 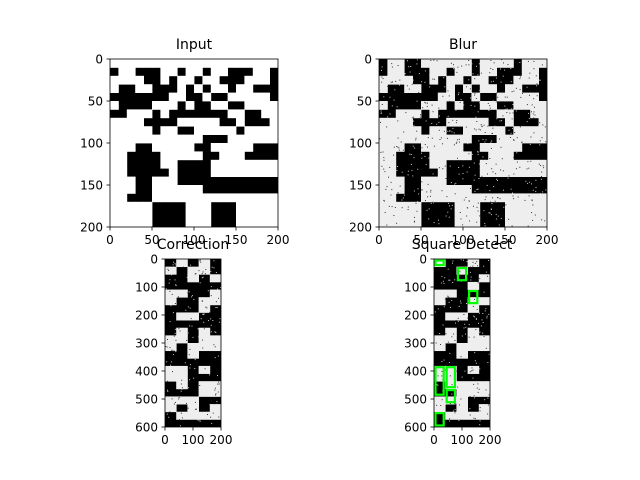 I want to click on square-detect-detected-square, so click(x=462, y=274).